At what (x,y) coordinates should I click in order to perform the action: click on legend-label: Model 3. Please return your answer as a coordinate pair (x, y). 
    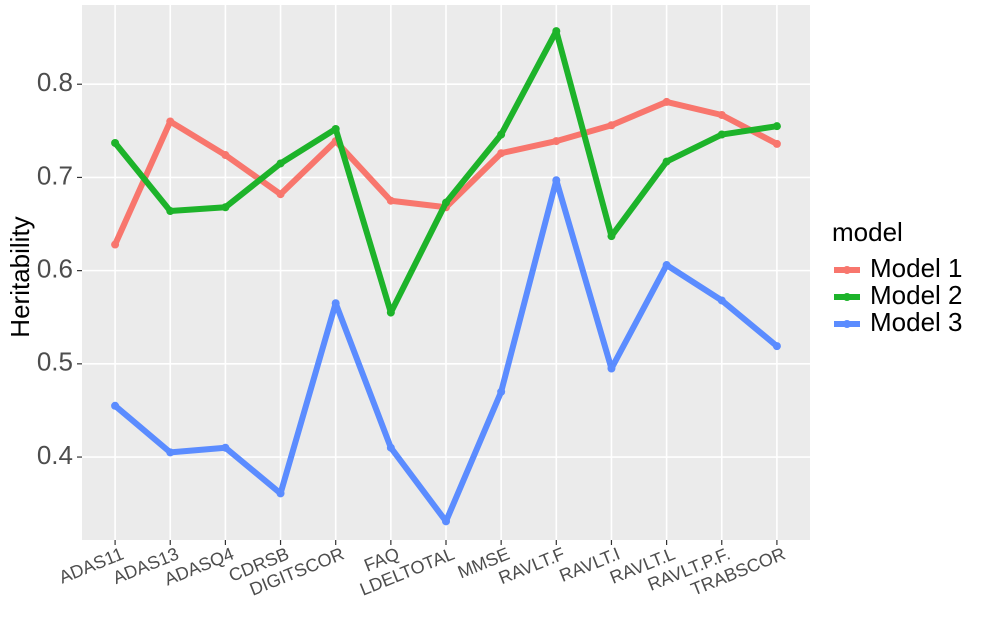
    Looking at the image, I should click on (916, 322).